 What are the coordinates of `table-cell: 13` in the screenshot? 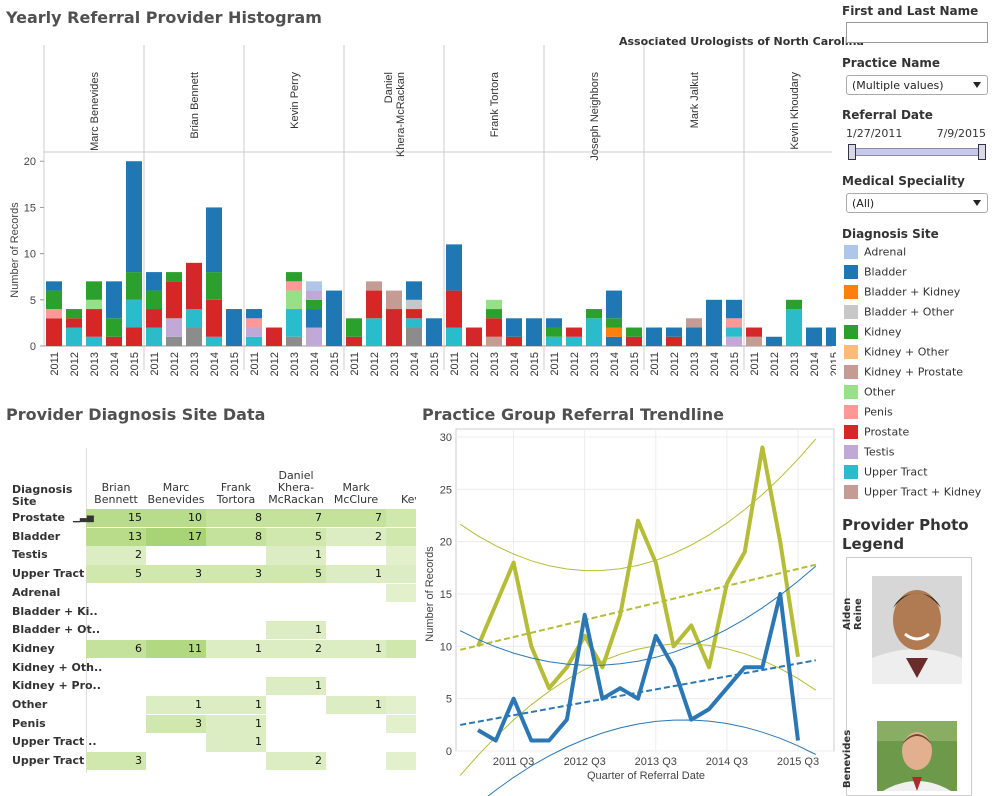 It's located at (116, 536).